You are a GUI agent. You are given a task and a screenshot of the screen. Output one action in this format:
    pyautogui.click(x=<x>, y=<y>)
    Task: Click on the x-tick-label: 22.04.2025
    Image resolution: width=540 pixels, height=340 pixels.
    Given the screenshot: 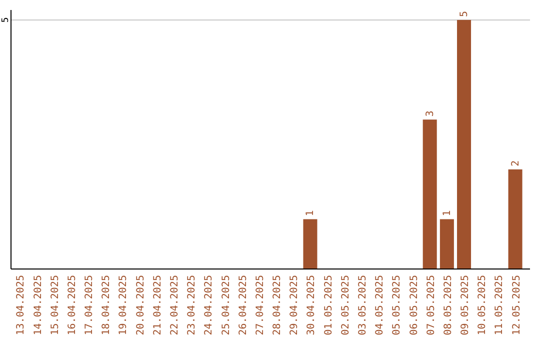 What is the action you would take?
    pyautogui.click(x=175, y=305)
    